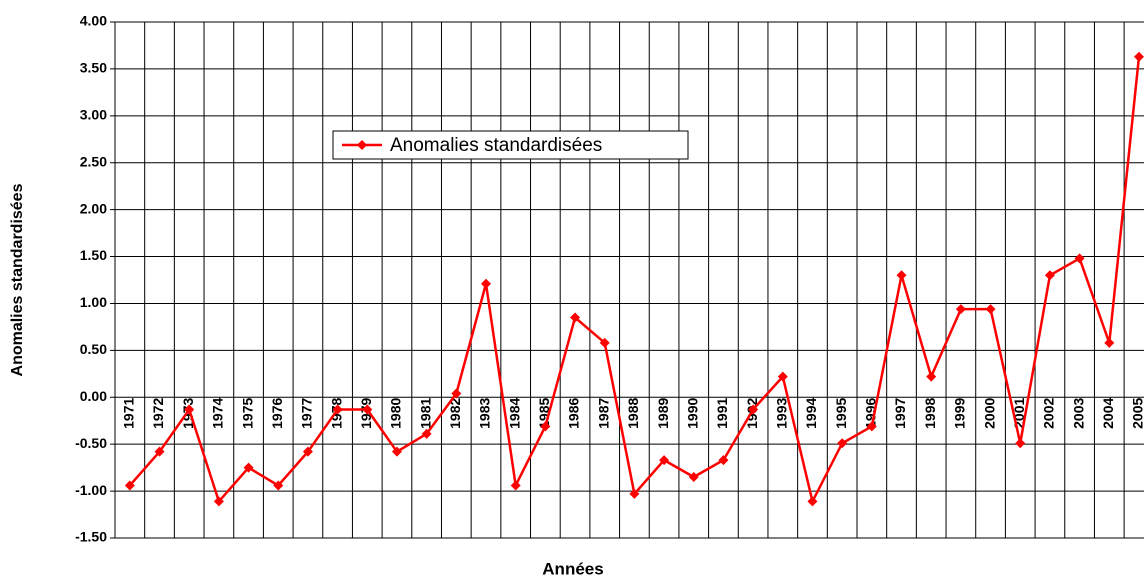 Image resolution: width=1144 pixels, height=583 pixels. What do you see at coordinates (247, 412) in the screenshot?
I see `x-tick-label: 1975` at bounding box center [247, 412].